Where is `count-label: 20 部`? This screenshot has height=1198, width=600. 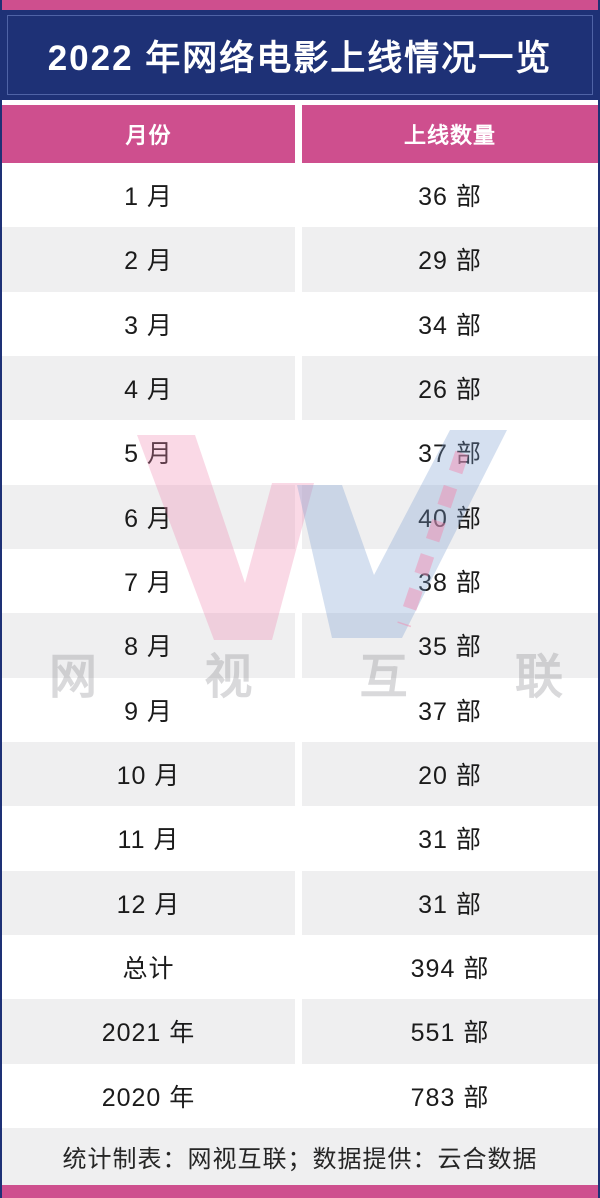 count-label: 20 部 is located at coordinates (450, 776).